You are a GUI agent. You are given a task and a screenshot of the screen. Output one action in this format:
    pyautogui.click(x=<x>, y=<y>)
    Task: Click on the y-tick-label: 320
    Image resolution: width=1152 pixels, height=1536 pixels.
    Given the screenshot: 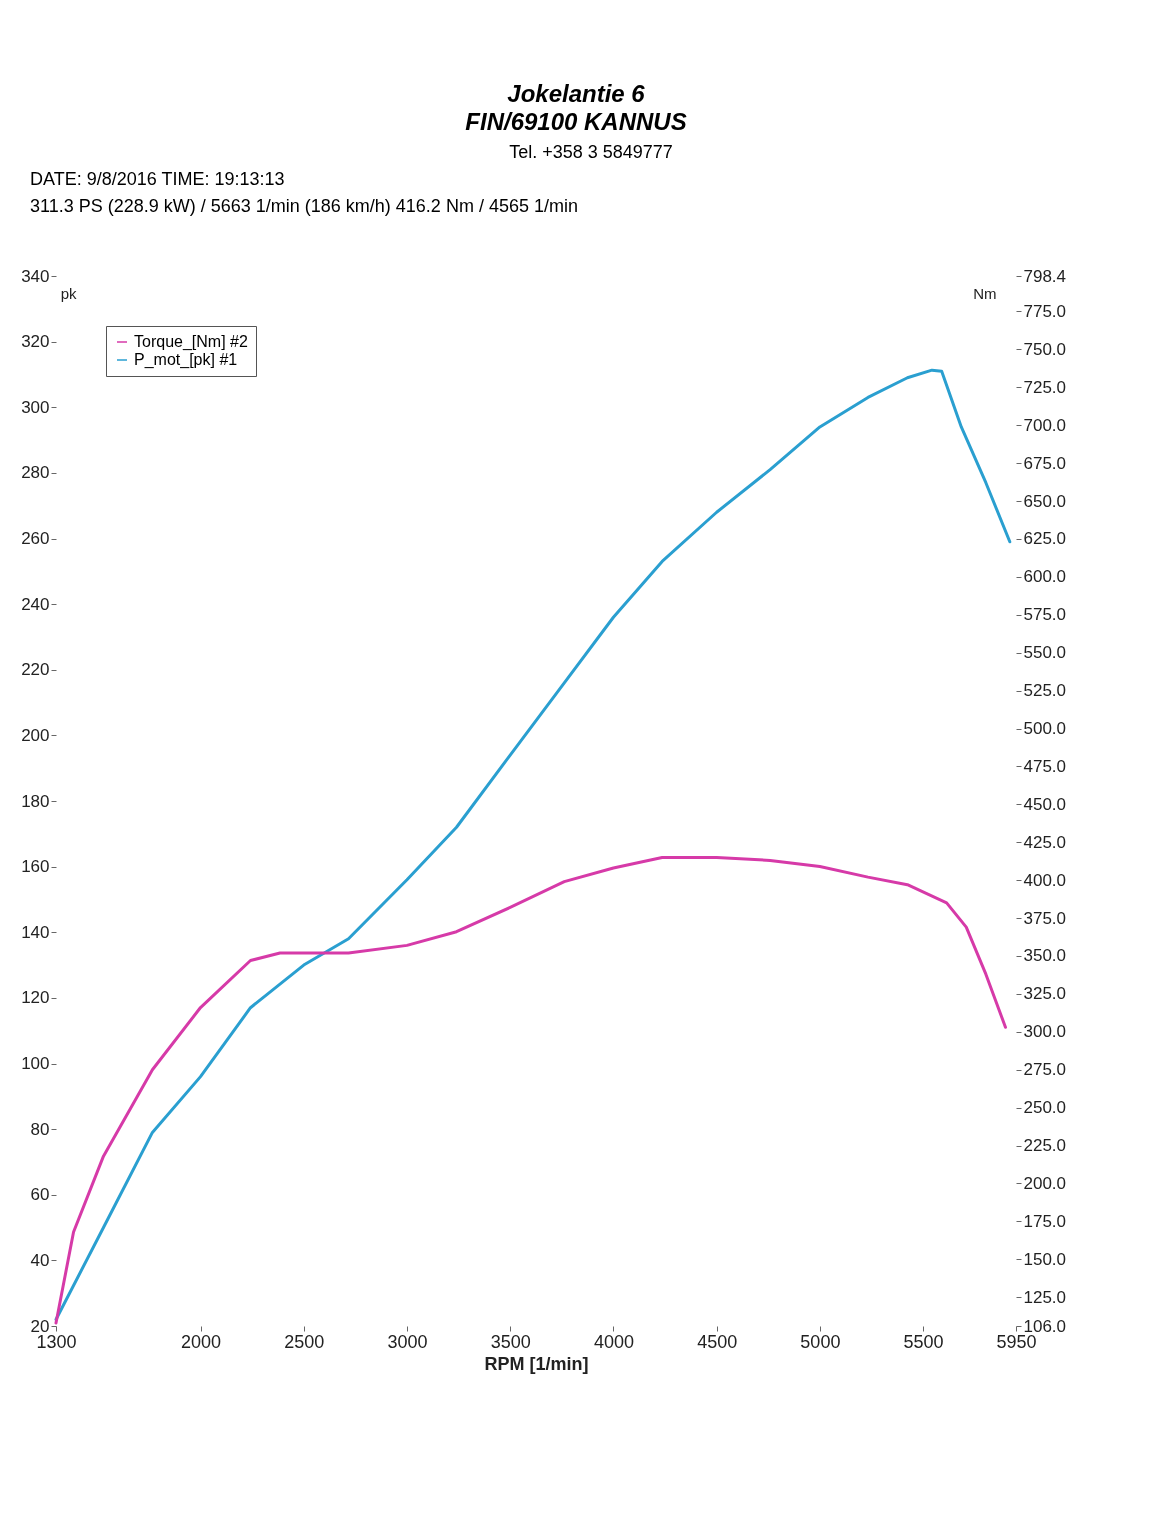 What is the action you would take?
    pyautogui.click(x=35, y=342)
    